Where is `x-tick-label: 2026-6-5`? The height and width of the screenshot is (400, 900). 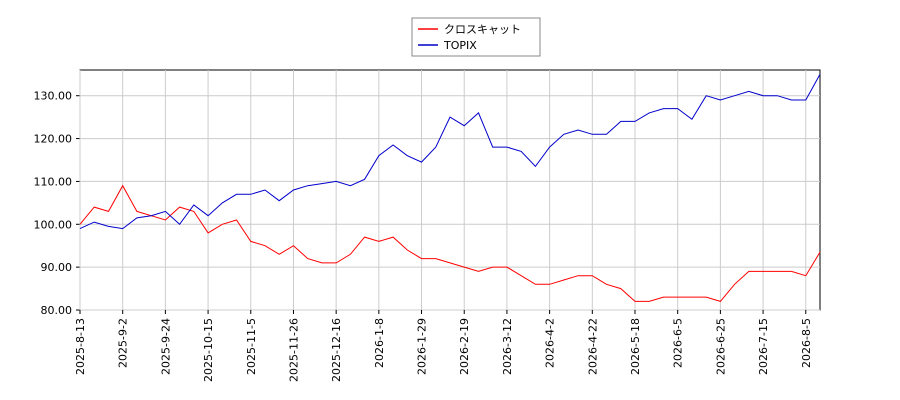 x-tick-label: 2026-6-5 is located at coordinates (678, 343).